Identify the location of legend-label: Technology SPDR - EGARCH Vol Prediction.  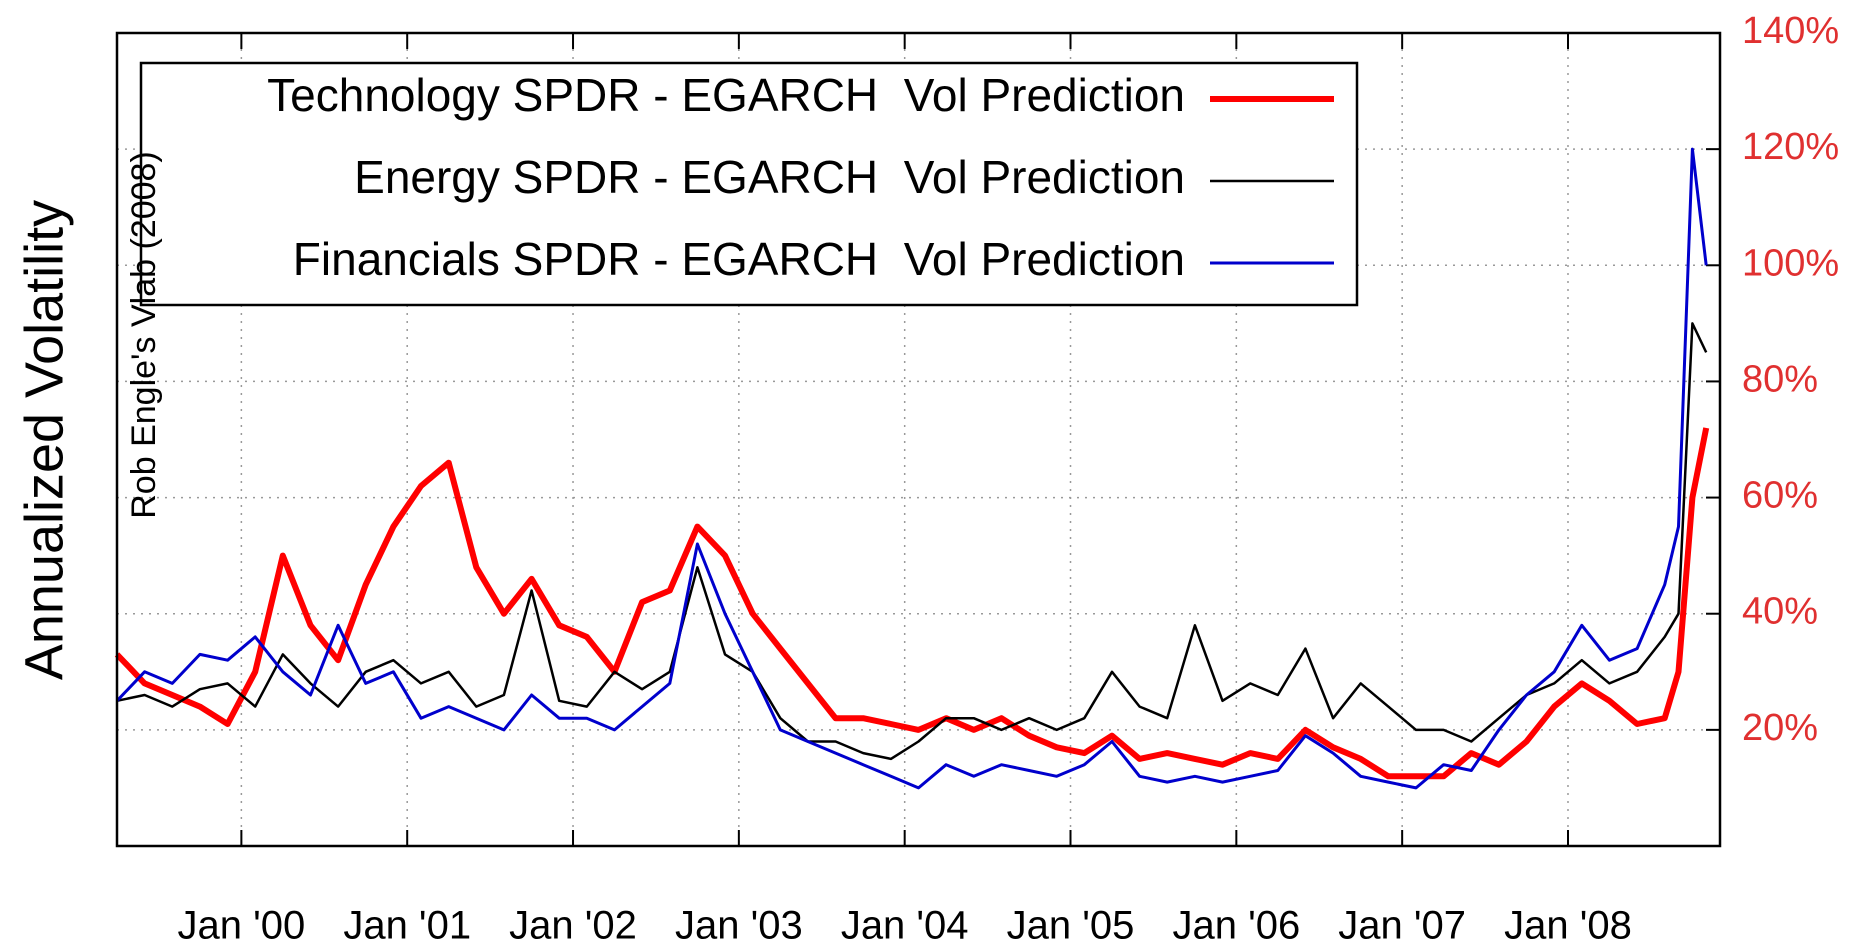
(726, 95).